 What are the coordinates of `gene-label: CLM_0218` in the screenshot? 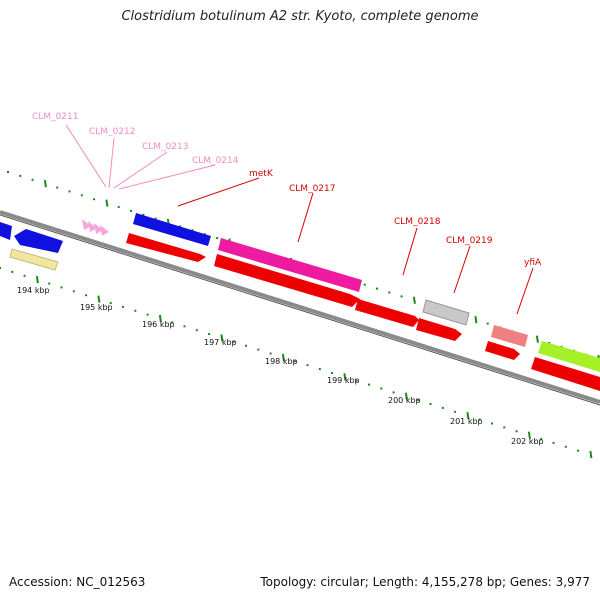 It's located at (417, 222).